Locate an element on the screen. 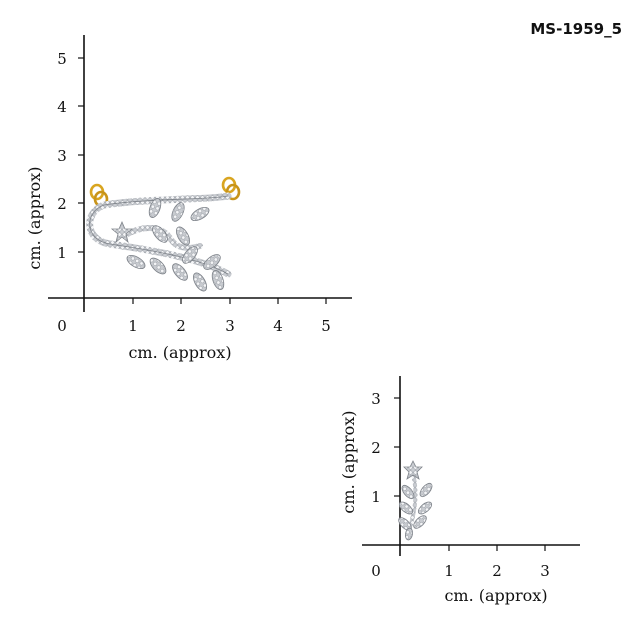 The height and width of the screenshot is (640, 640). small-y-tick-1: 1 is located at coordinates (376, 497).